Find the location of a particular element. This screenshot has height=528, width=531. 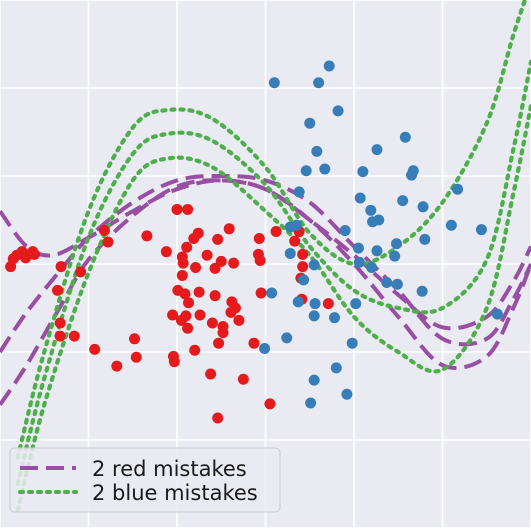

legend-blue-mistakes-label: 2 blue mistakes is located at coordinates (175, 493).